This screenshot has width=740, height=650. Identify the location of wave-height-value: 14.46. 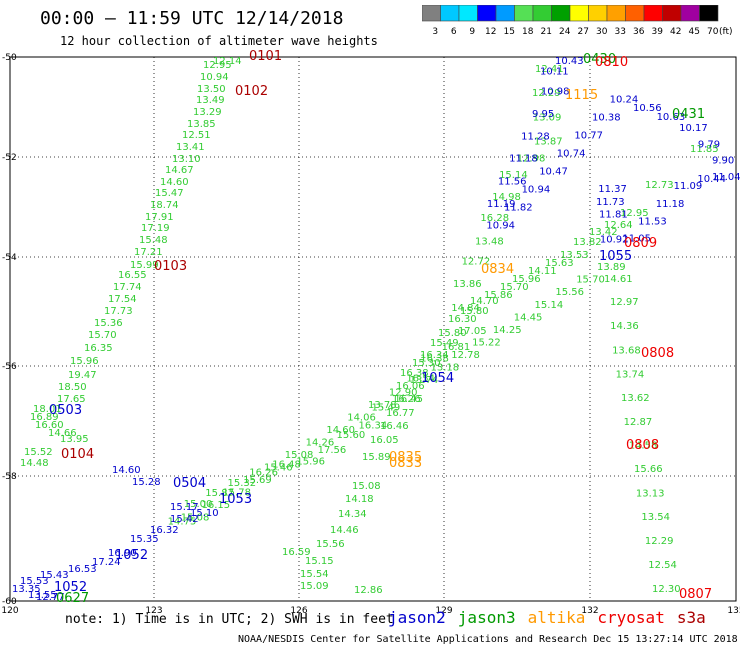
(344, 530).